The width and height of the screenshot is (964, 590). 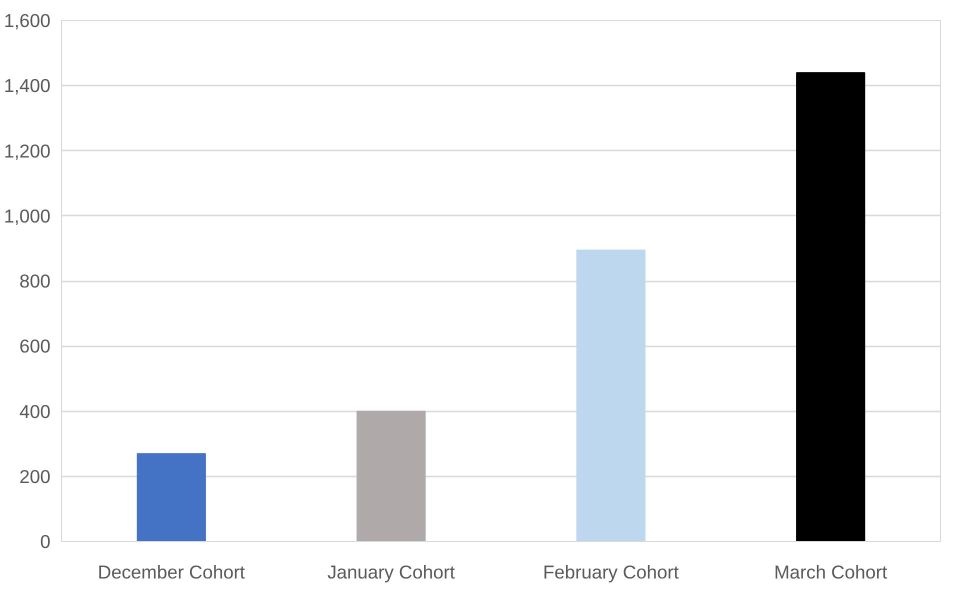 I want to click on y-tick-label: 1,400, so click(x=27, y=85).